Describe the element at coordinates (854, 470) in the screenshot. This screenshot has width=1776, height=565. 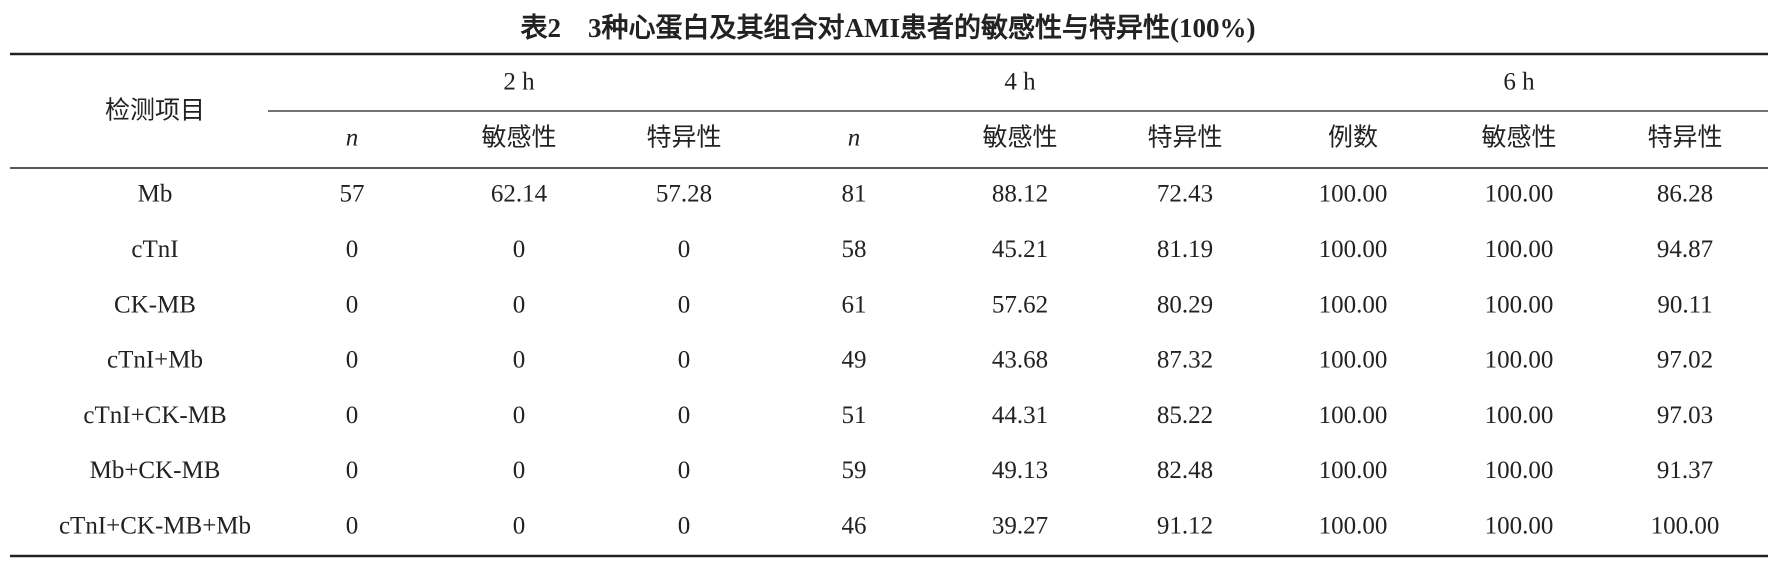
I see `cell: 59` at that location.